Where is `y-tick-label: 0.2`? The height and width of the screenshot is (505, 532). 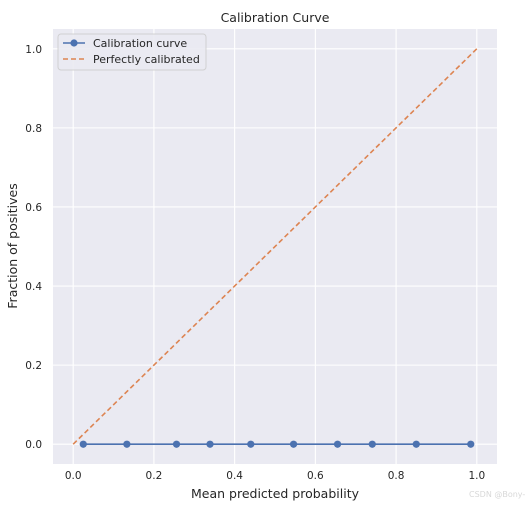 y-tick-label: 0.2 is located at coordinates (33, 366).